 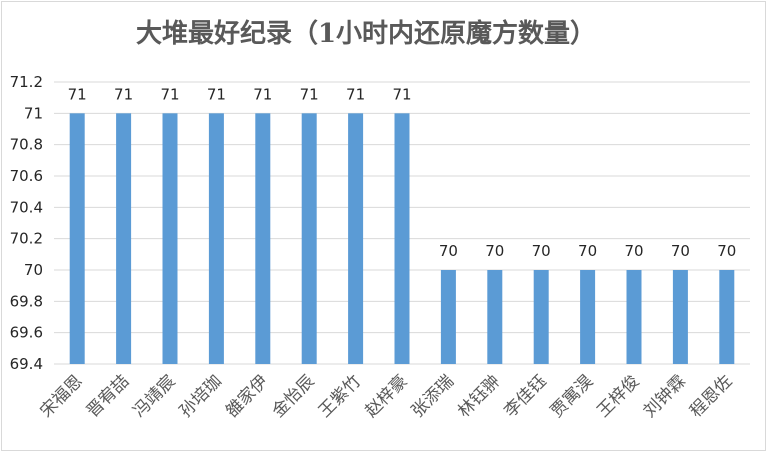 What do you see at coordinates (366, 33) in the screenshot?
I see `chart-title: 大堆最好纪录（1小时内还原魔方数量）` at bounding box center [366, 33].